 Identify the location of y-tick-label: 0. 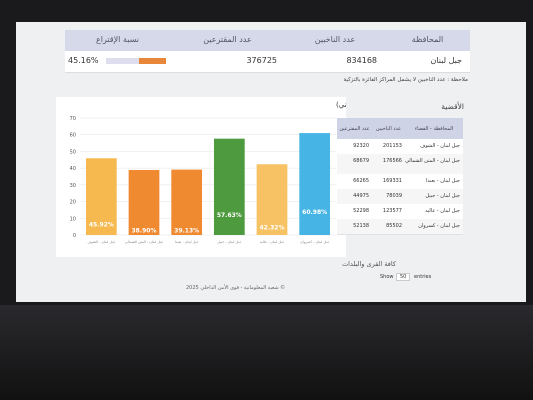
(74, 236).